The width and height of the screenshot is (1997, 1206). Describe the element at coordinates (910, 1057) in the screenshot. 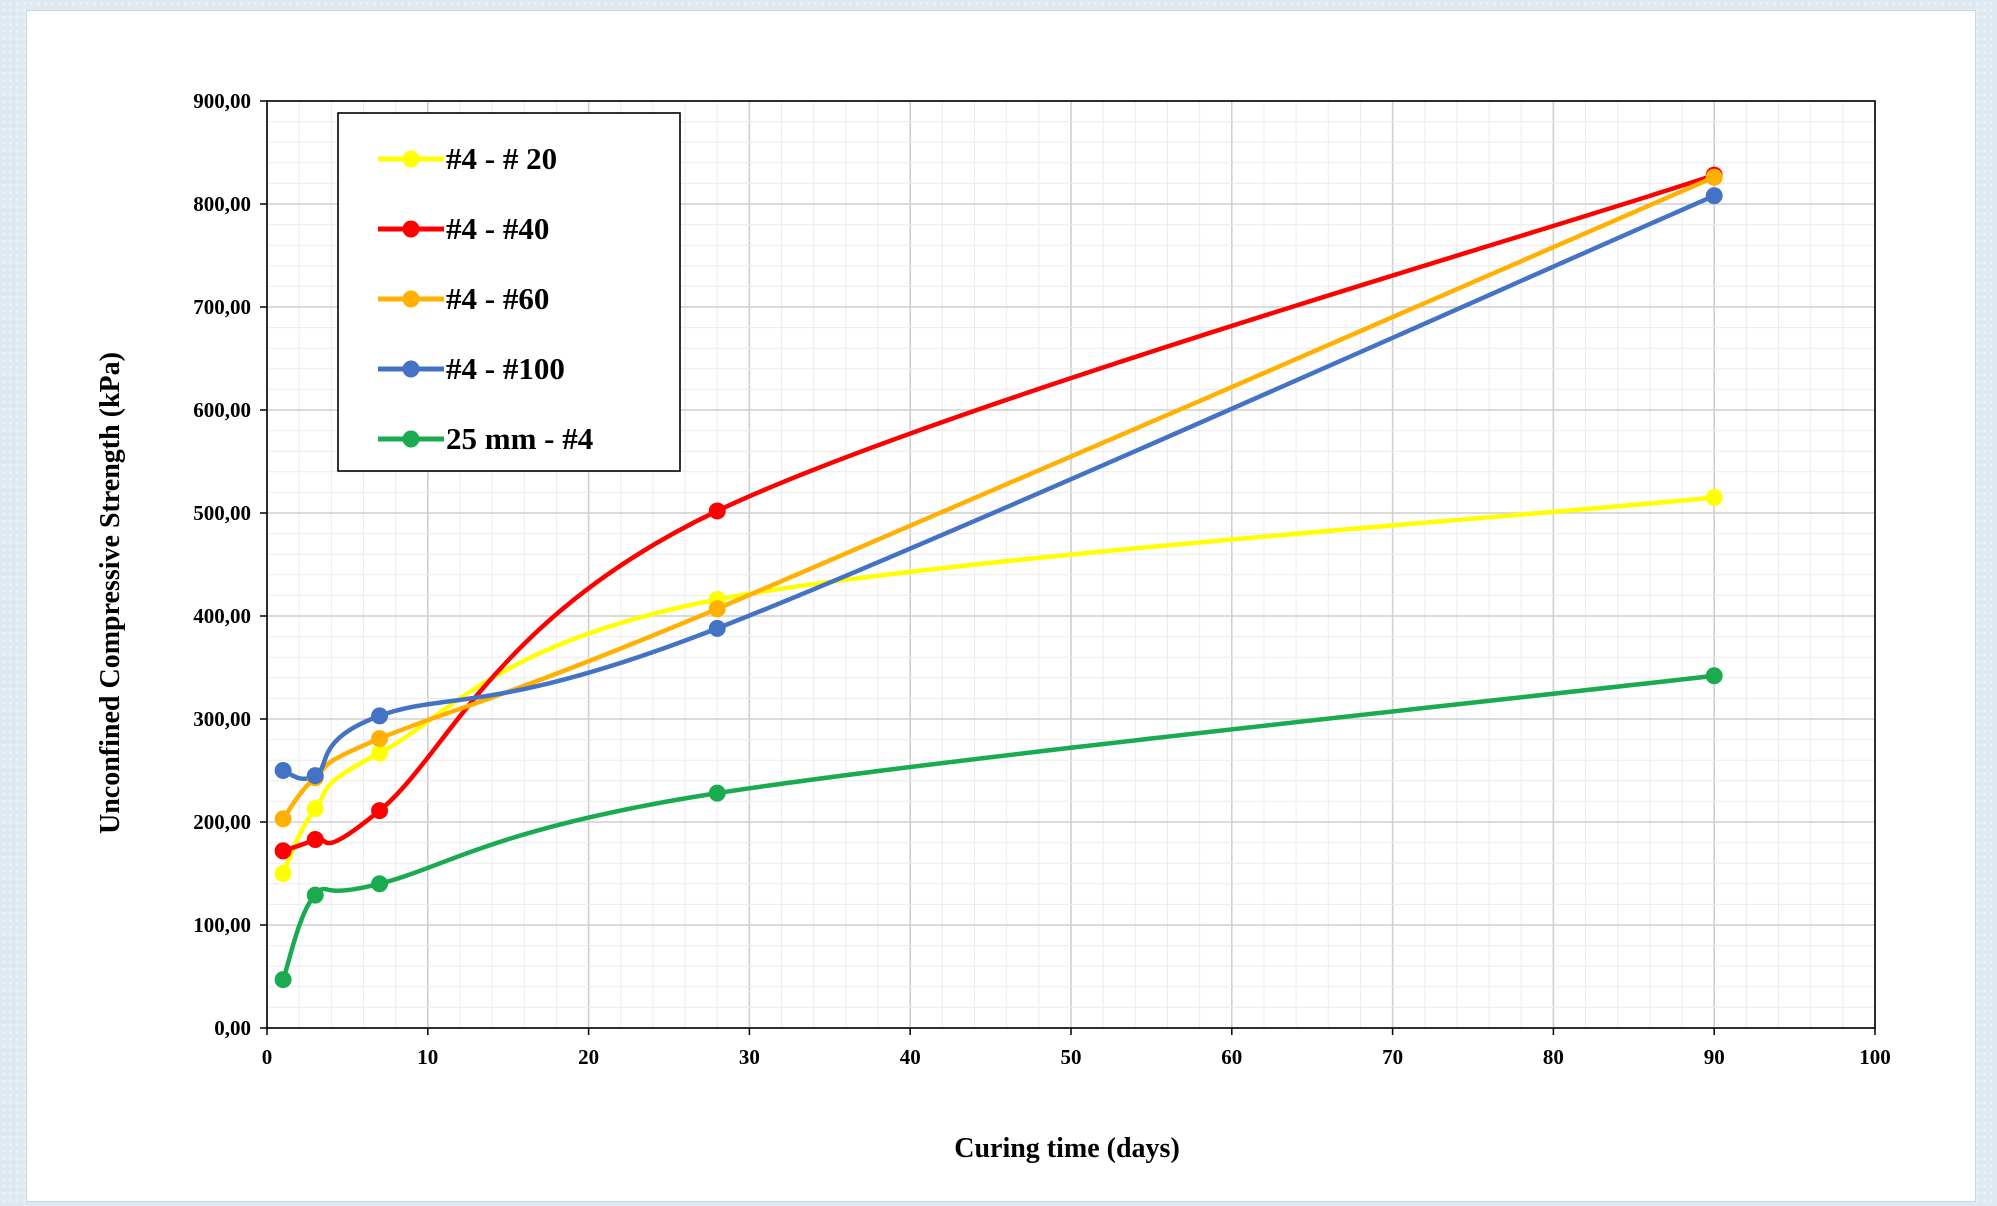

I see `x-tick-label: 40` at that location.